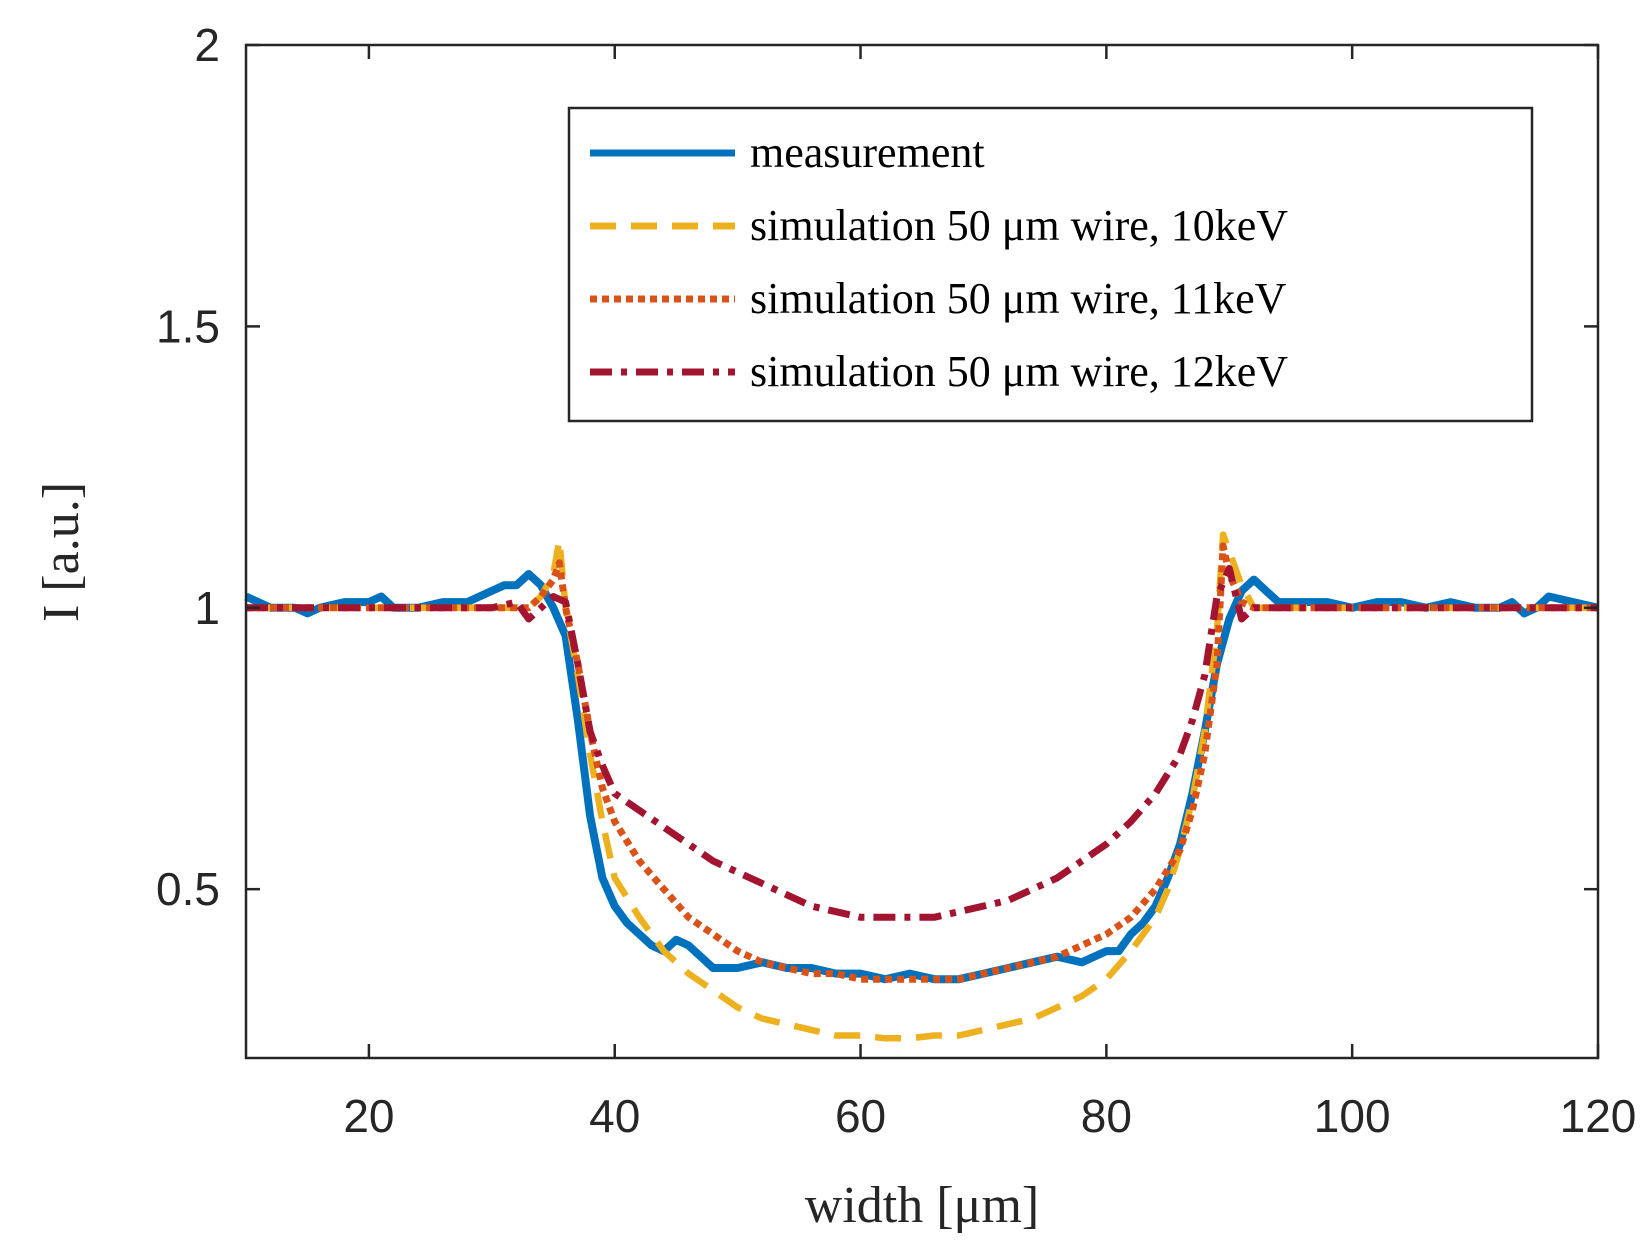  What do you see at coordinates (1019, 225) in the screenshot?
I see `legend-label-10kev: simulation 50 μm wire, 10keV` at bounding box center [1019, 225].